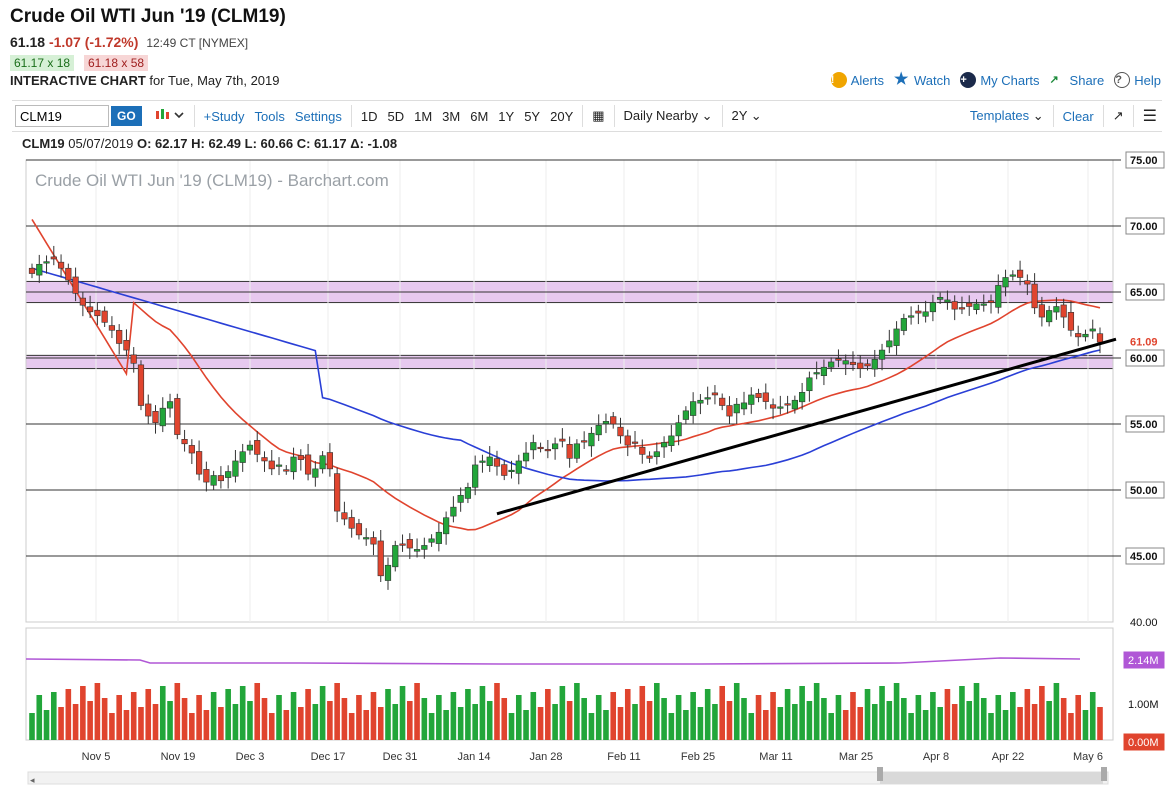 This screenshot has height=788, width=1171. What do you see at coordinates (747, 116) in the screenshot?
I see `span-dropdown: 2Y ⌄` at bounding box center [747, 116].